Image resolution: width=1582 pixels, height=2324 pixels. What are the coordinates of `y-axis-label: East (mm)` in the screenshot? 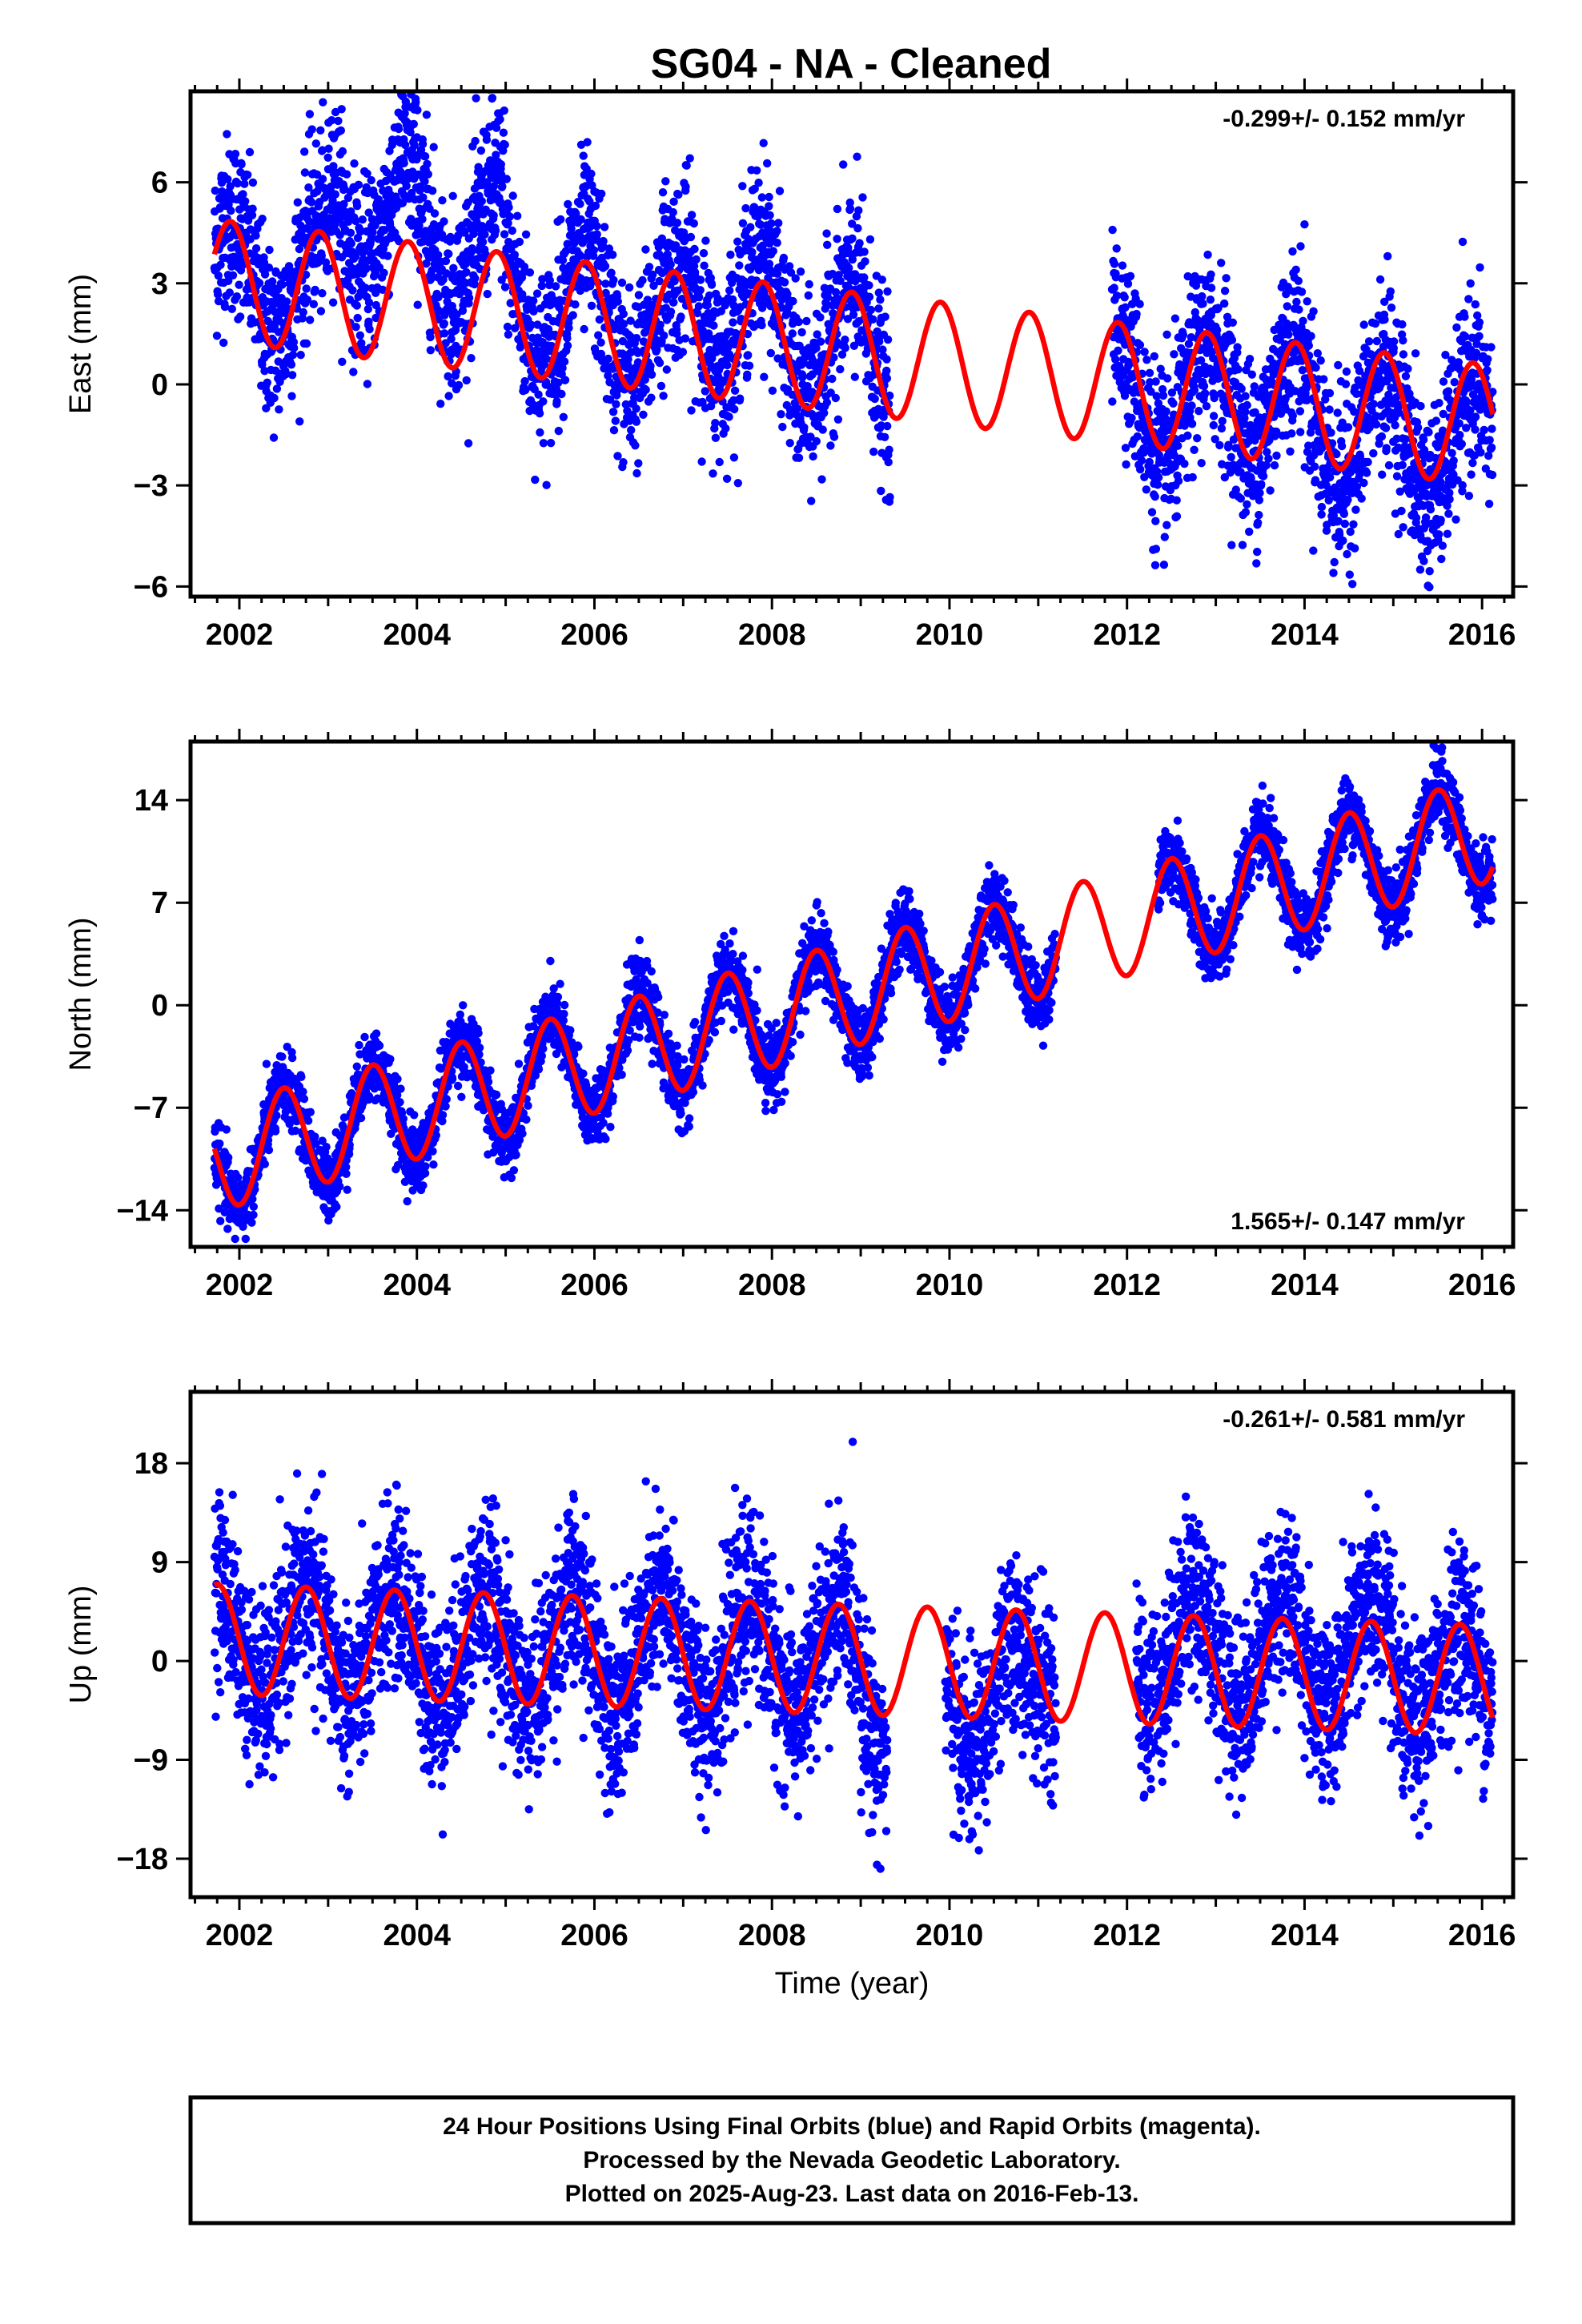 It's located at (81, 344).